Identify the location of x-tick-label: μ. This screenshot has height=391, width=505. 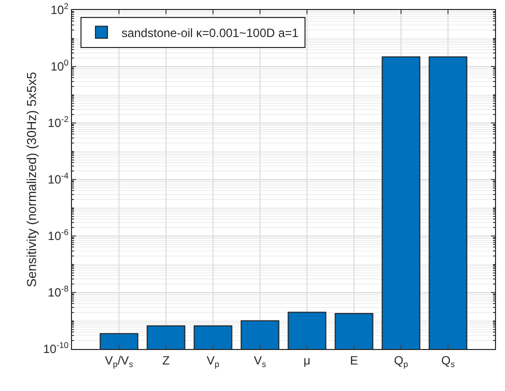
(307, 360).